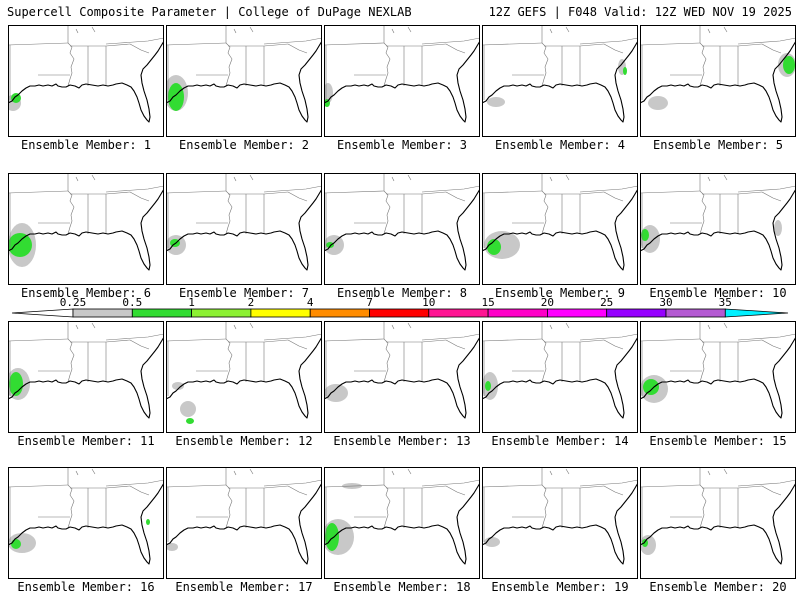 Image resolution: width=800 pixels, height=600 pixels. What do you see at coordinates (402, 530) in the screenshot?
I see `ensemble-member-panel-18: Ensemble Member: 18` at bounding box center [402, 530].